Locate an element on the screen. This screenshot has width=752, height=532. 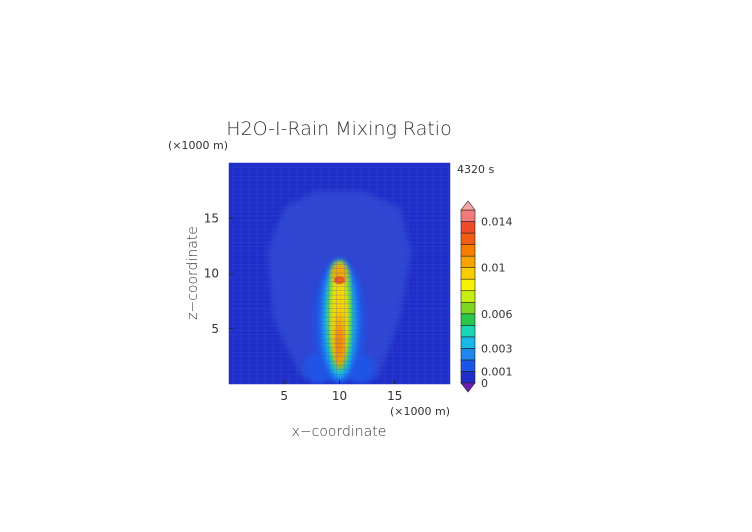
colorbar-under-triangle is located at coordinates (468, 387).